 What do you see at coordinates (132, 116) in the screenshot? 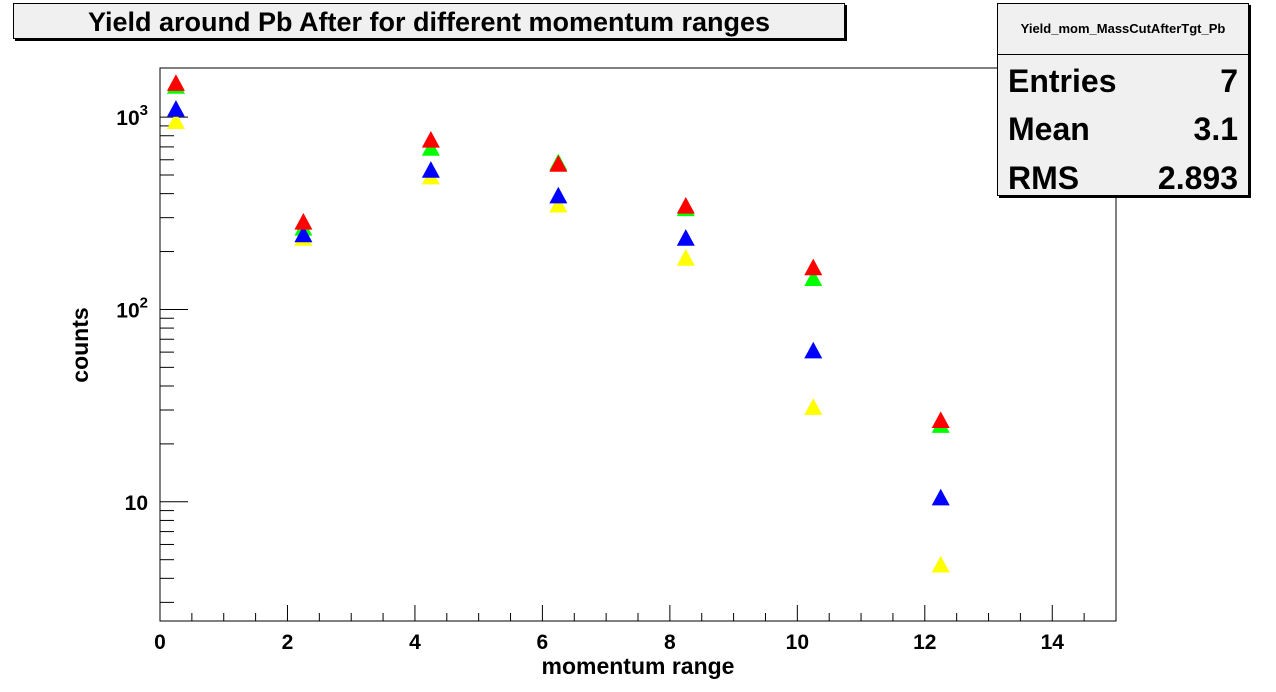
I see `y-tick-label: 10³` at bounding box center [132, 116].